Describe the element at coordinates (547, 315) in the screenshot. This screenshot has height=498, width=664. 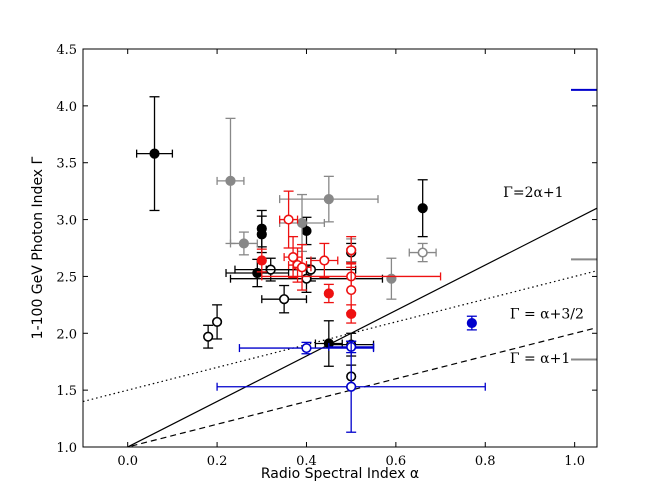
I see `line-label: Γ = α+3/2` at that location.